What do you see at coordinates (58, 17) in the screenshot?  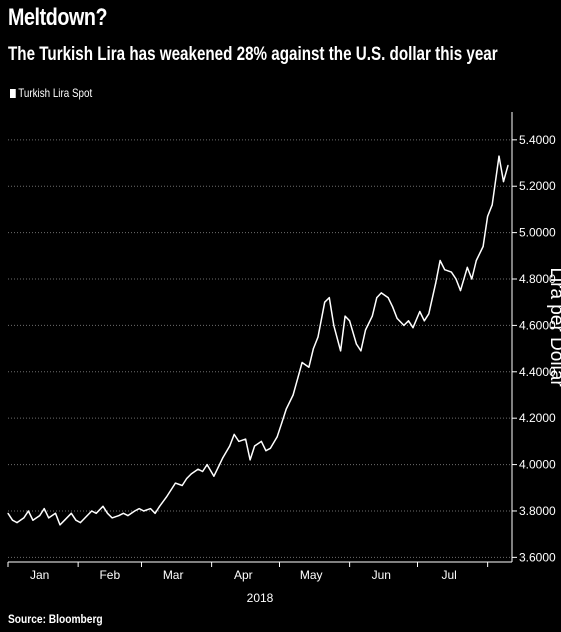 I see `chart-title: Meltdown?` at bounding box center [58, 17].